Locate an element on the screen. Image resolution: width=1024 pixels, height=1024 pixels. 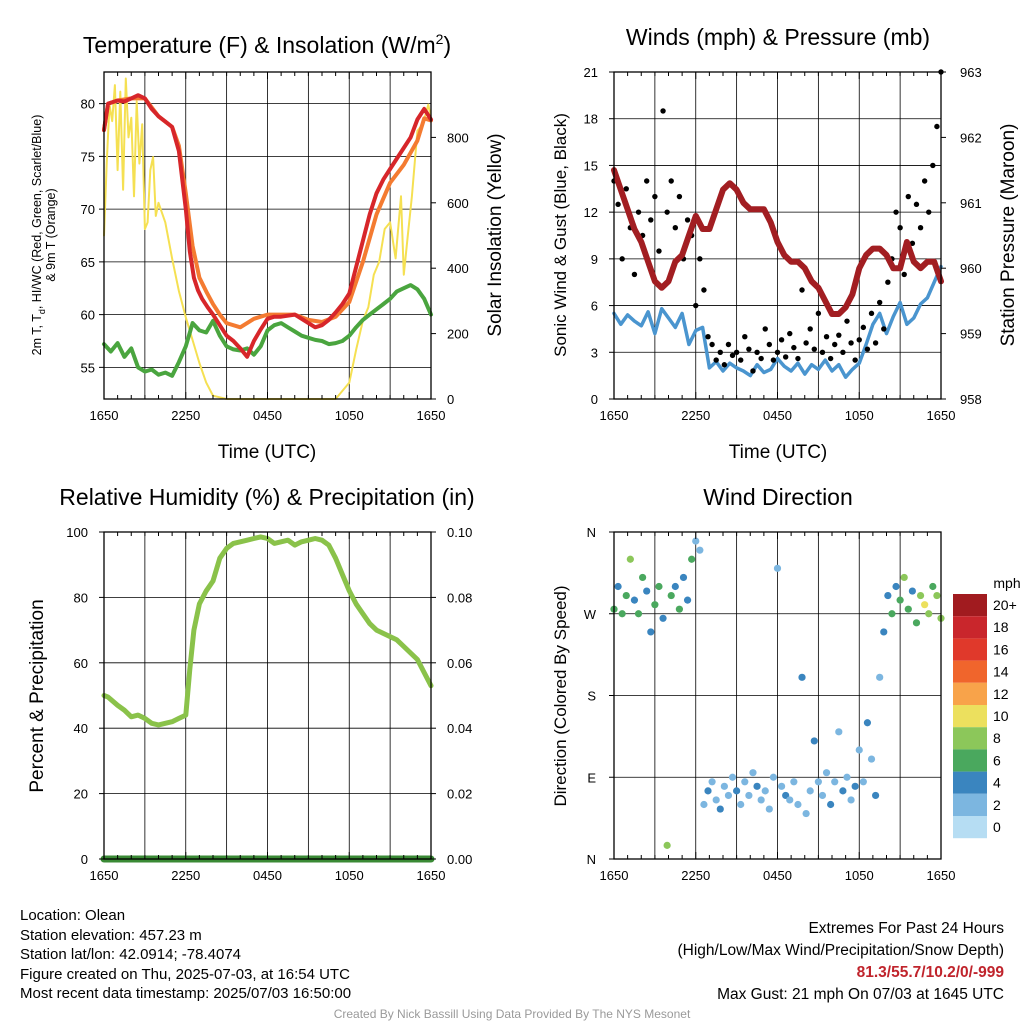
legend-label: 20+ is located at coordinates (1005, 605).